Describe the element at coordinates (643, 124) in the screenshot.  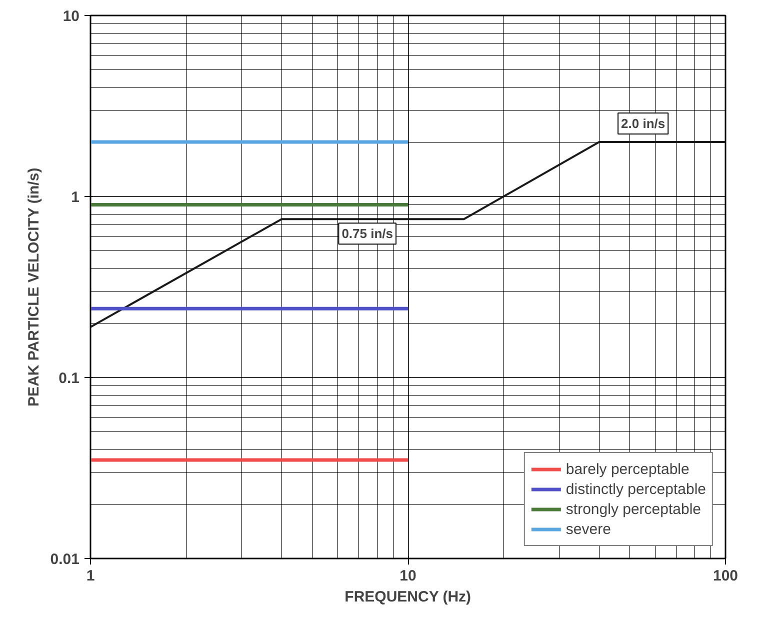
I see `annotation: 2.0 in/s` at that location.